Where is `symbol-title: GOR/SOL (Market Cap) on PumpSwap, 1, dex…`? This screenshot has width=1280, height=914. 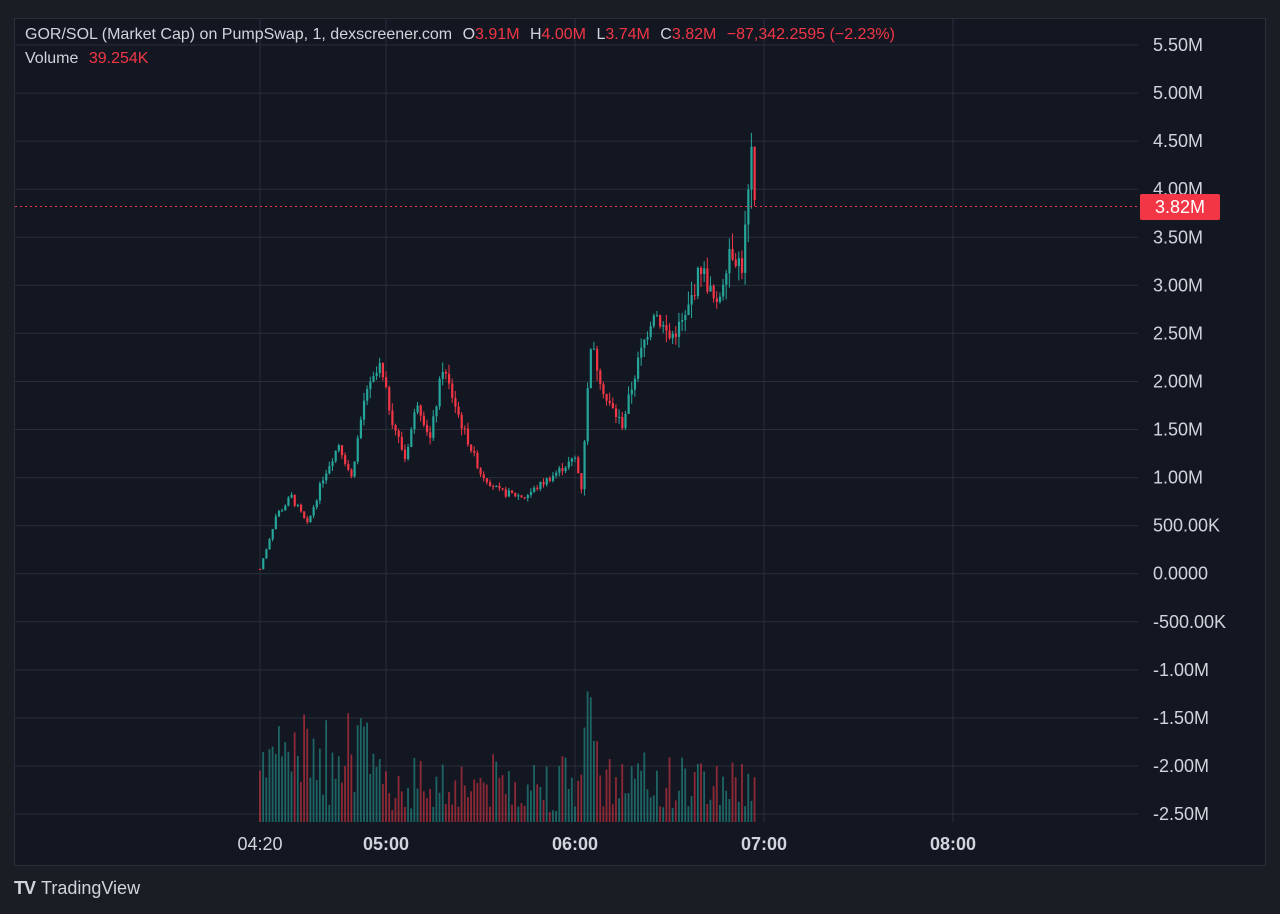
symbol-title: GOR/SOL (Market Cap) on PumpSwap, 1, dex… is located at coordinates (239, 34).